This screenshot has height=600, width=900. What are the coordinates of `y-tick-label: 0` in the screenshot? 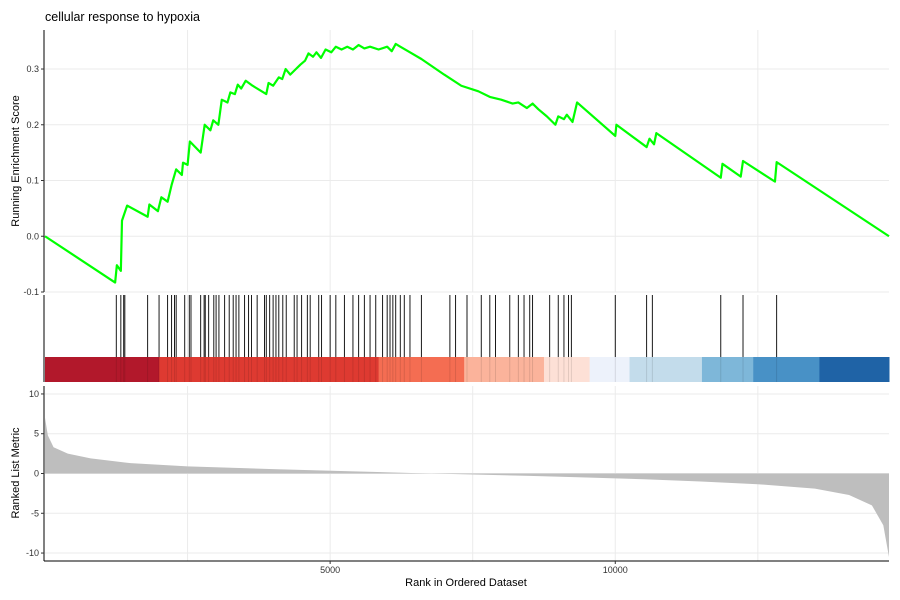 It's located at (36, 474).